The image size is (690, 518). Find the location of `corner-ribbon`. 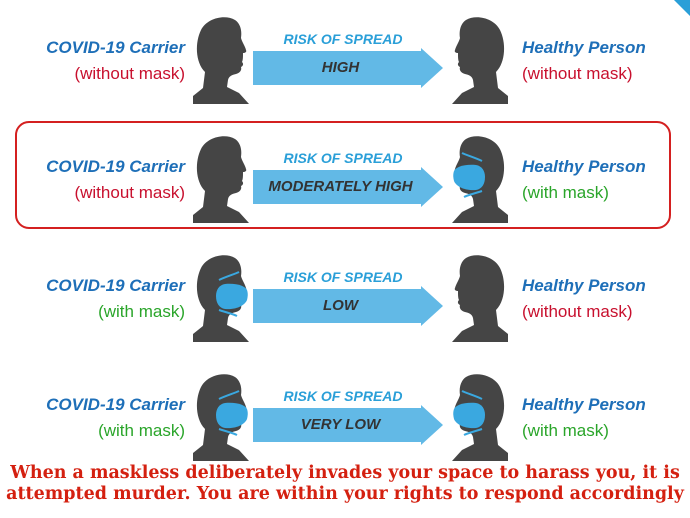

corner-ribbon is located at coordinates (682, 8).